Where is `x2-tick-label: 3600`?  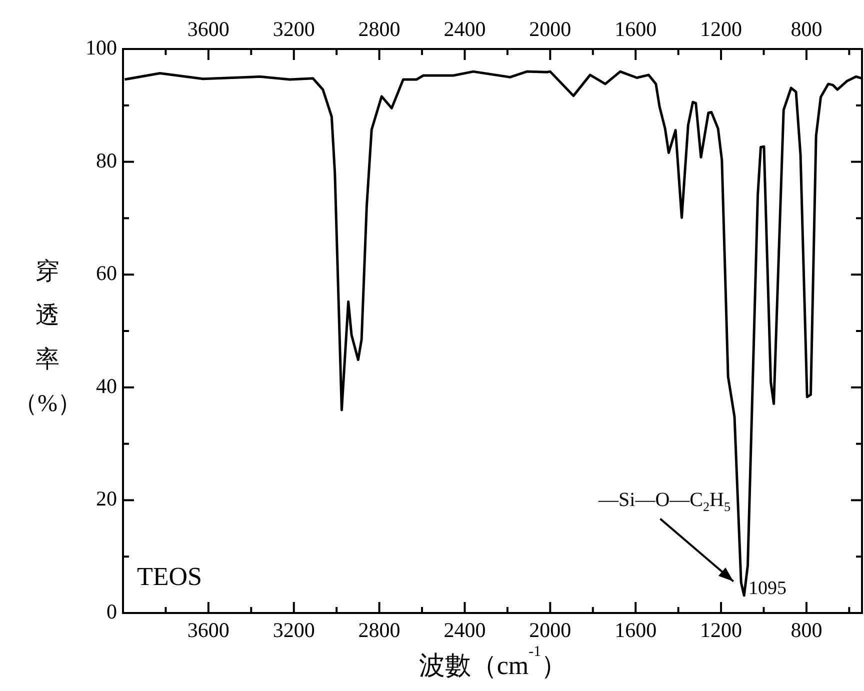
x2-tick-label: 3600 is located at coordinates (208, 28).